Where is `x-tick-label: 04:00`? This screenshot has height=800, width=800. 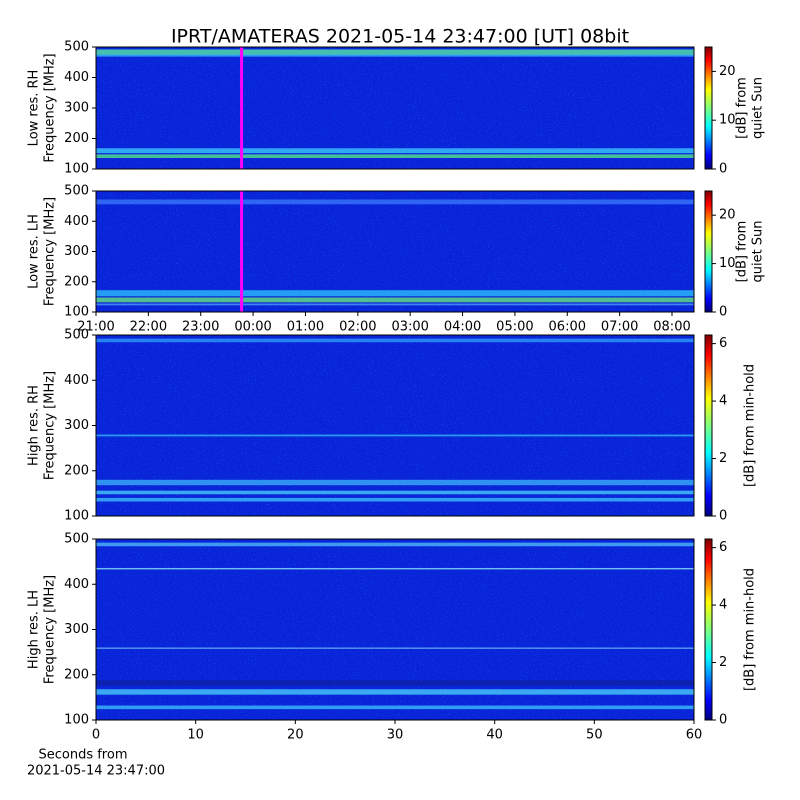 x-tick-label: 04:00 is located at coordinates (462, 327).